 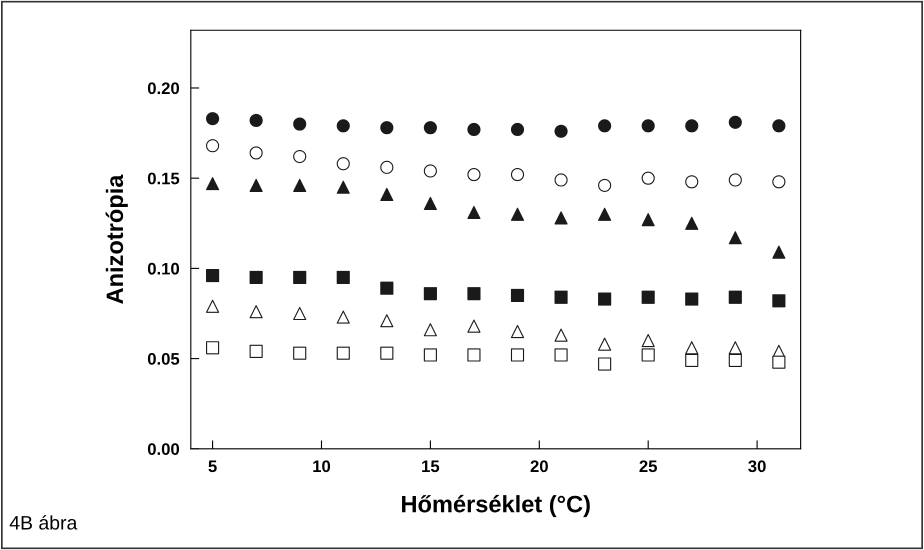 I want to click on x-tick-label: 15, so click(x=431, y=466).